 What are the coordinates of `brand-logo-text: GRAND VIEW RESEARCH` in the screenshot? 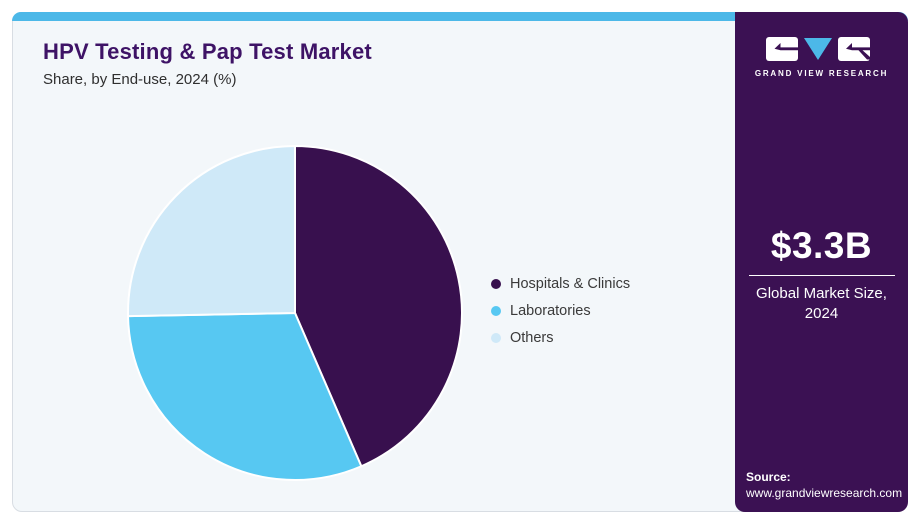 It's located at (821, 73).